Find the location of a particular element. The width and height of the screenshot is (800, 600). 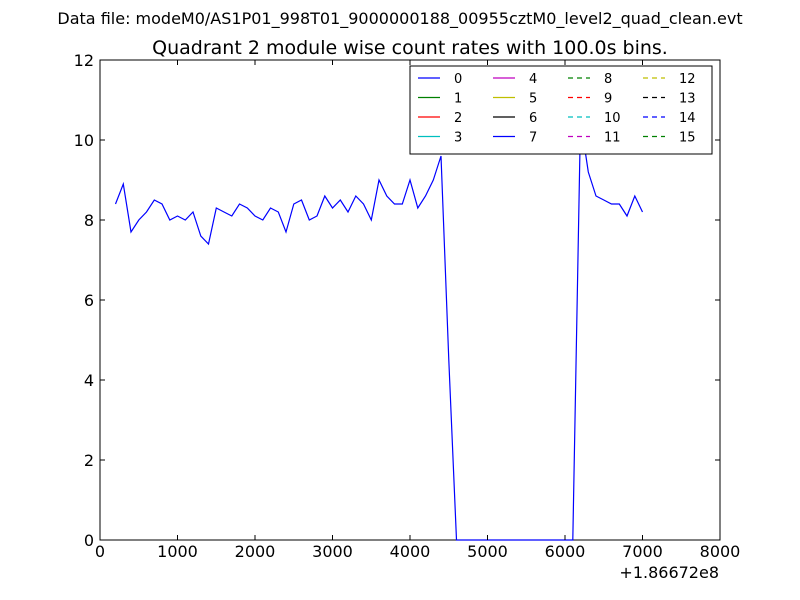

x-tick-label: 6000 is located at coordinates (565, 551).